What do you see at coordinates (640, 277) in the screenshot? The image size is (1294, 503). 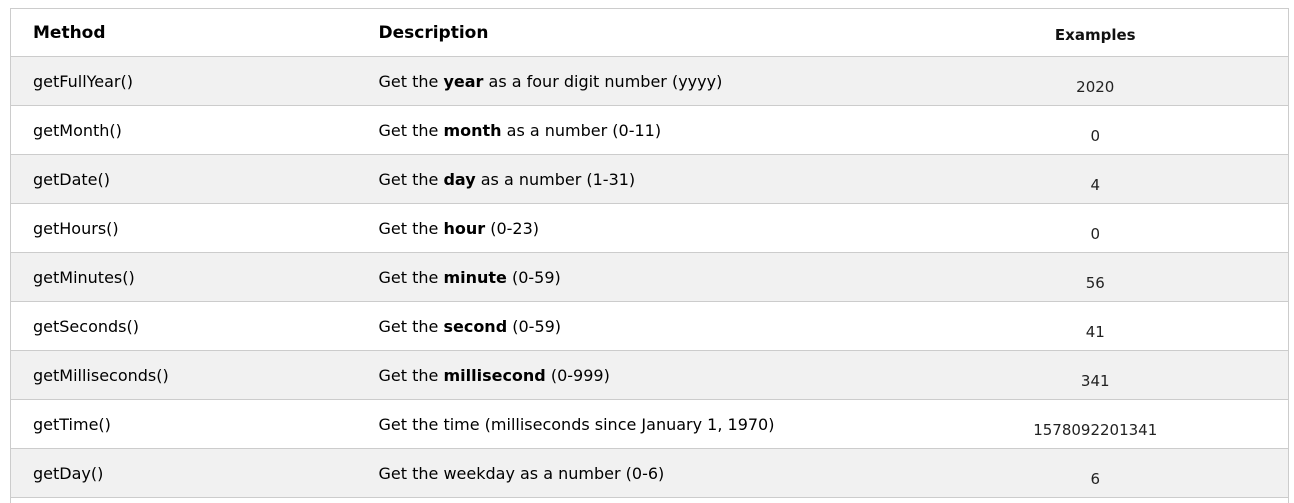 I see `description-cell: Get the minute (0-59)` at bounding box center [640, 277].